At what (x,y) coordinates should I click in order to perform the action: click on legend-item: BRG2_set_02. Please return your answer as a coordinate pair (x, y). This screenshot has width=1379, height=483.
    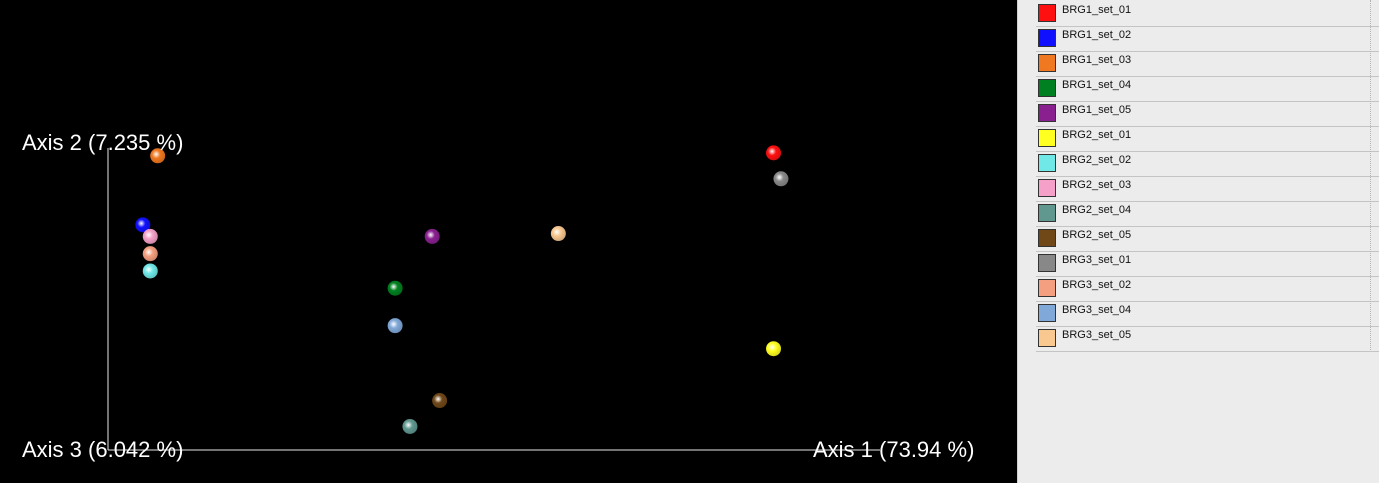
    Looking at the image, I should click on (1207, 164).